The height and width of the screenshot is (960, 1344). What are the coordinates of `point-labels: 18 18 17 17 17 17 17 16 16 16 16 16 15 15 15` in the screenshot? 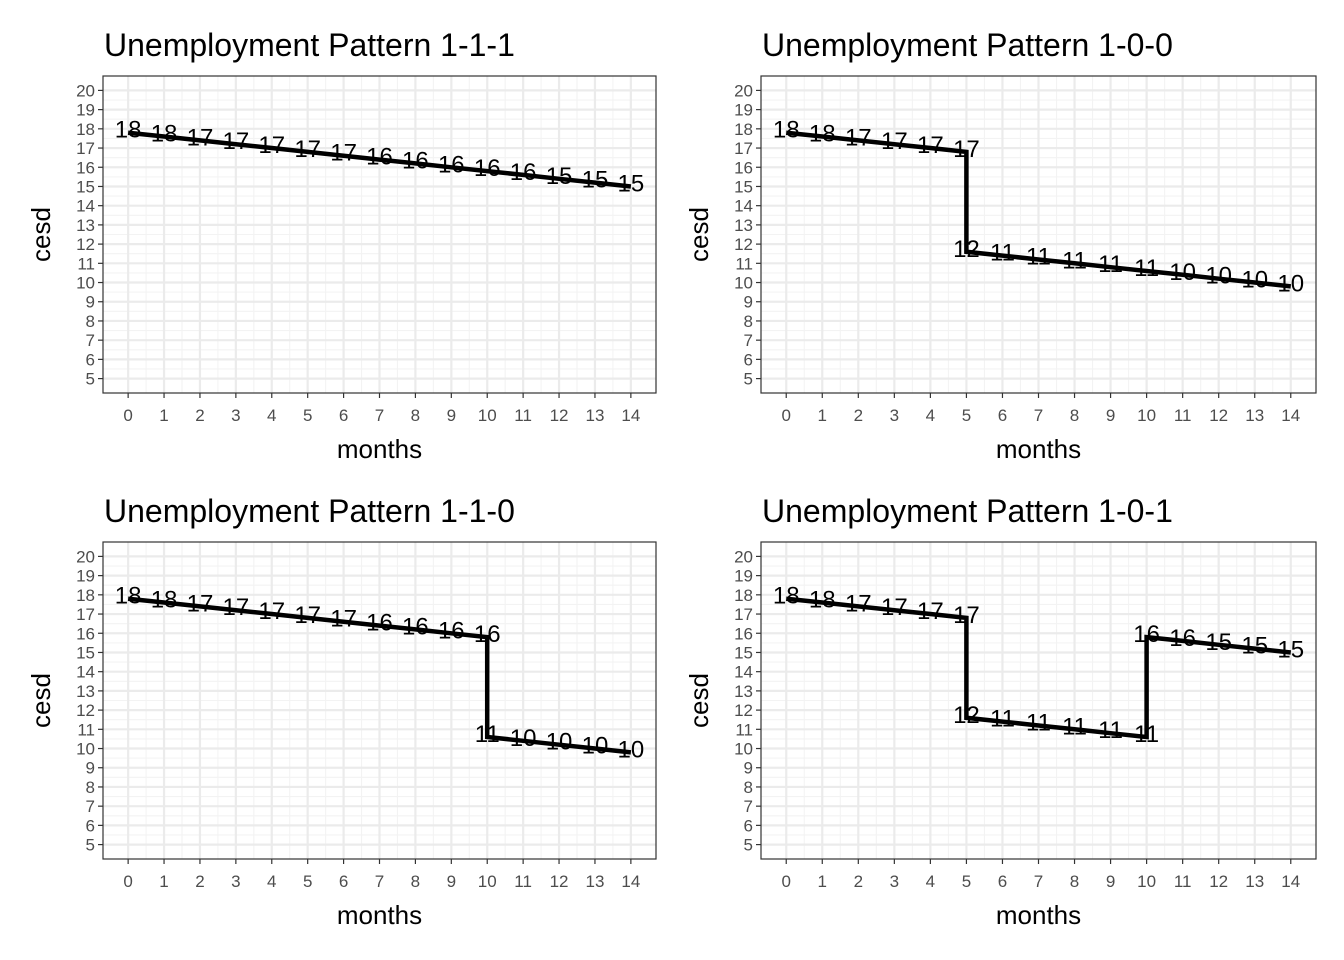 It's located at (379, 157).